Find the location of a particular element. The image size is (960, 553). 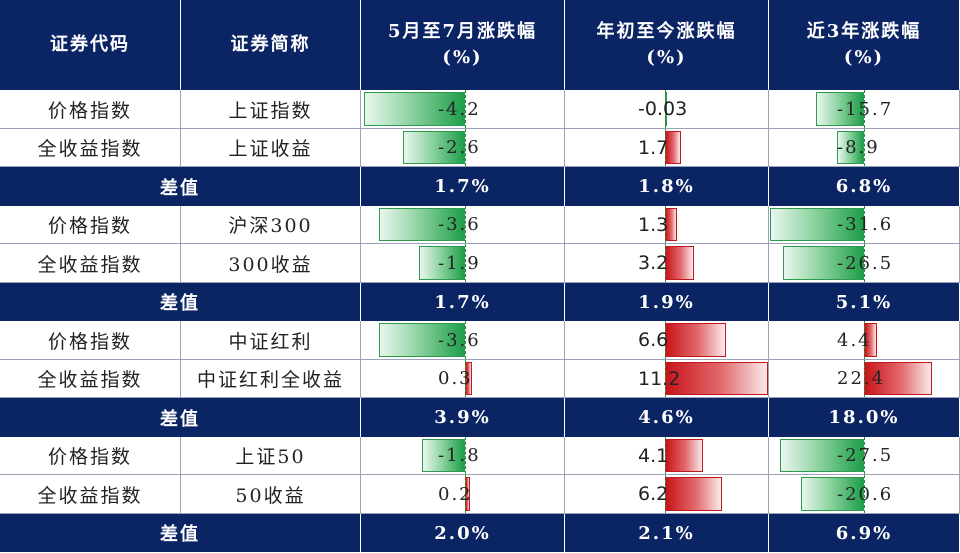

row-security-name: 上证指数 is located at coordinates (271, 109).